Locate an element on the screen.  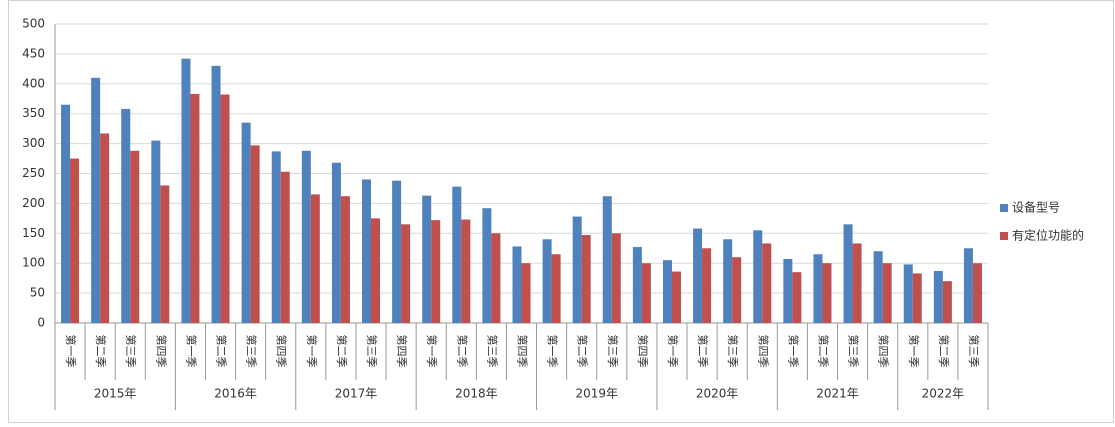
group-label: 2018年 is located at coordinates (476, 394).